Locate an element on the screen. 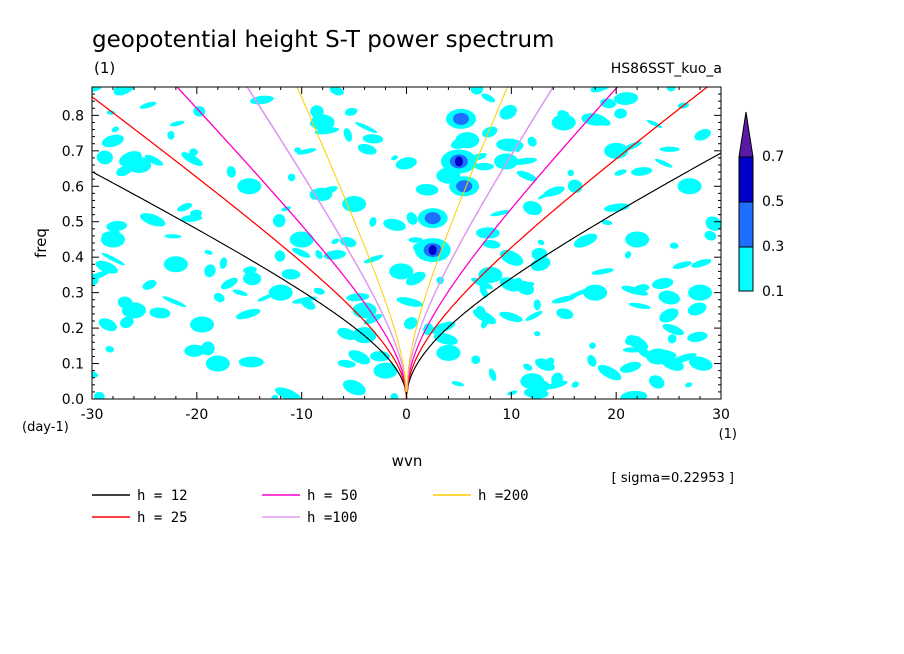  colorbar-level-label: 0.3 is located at coordinates (773, 247).